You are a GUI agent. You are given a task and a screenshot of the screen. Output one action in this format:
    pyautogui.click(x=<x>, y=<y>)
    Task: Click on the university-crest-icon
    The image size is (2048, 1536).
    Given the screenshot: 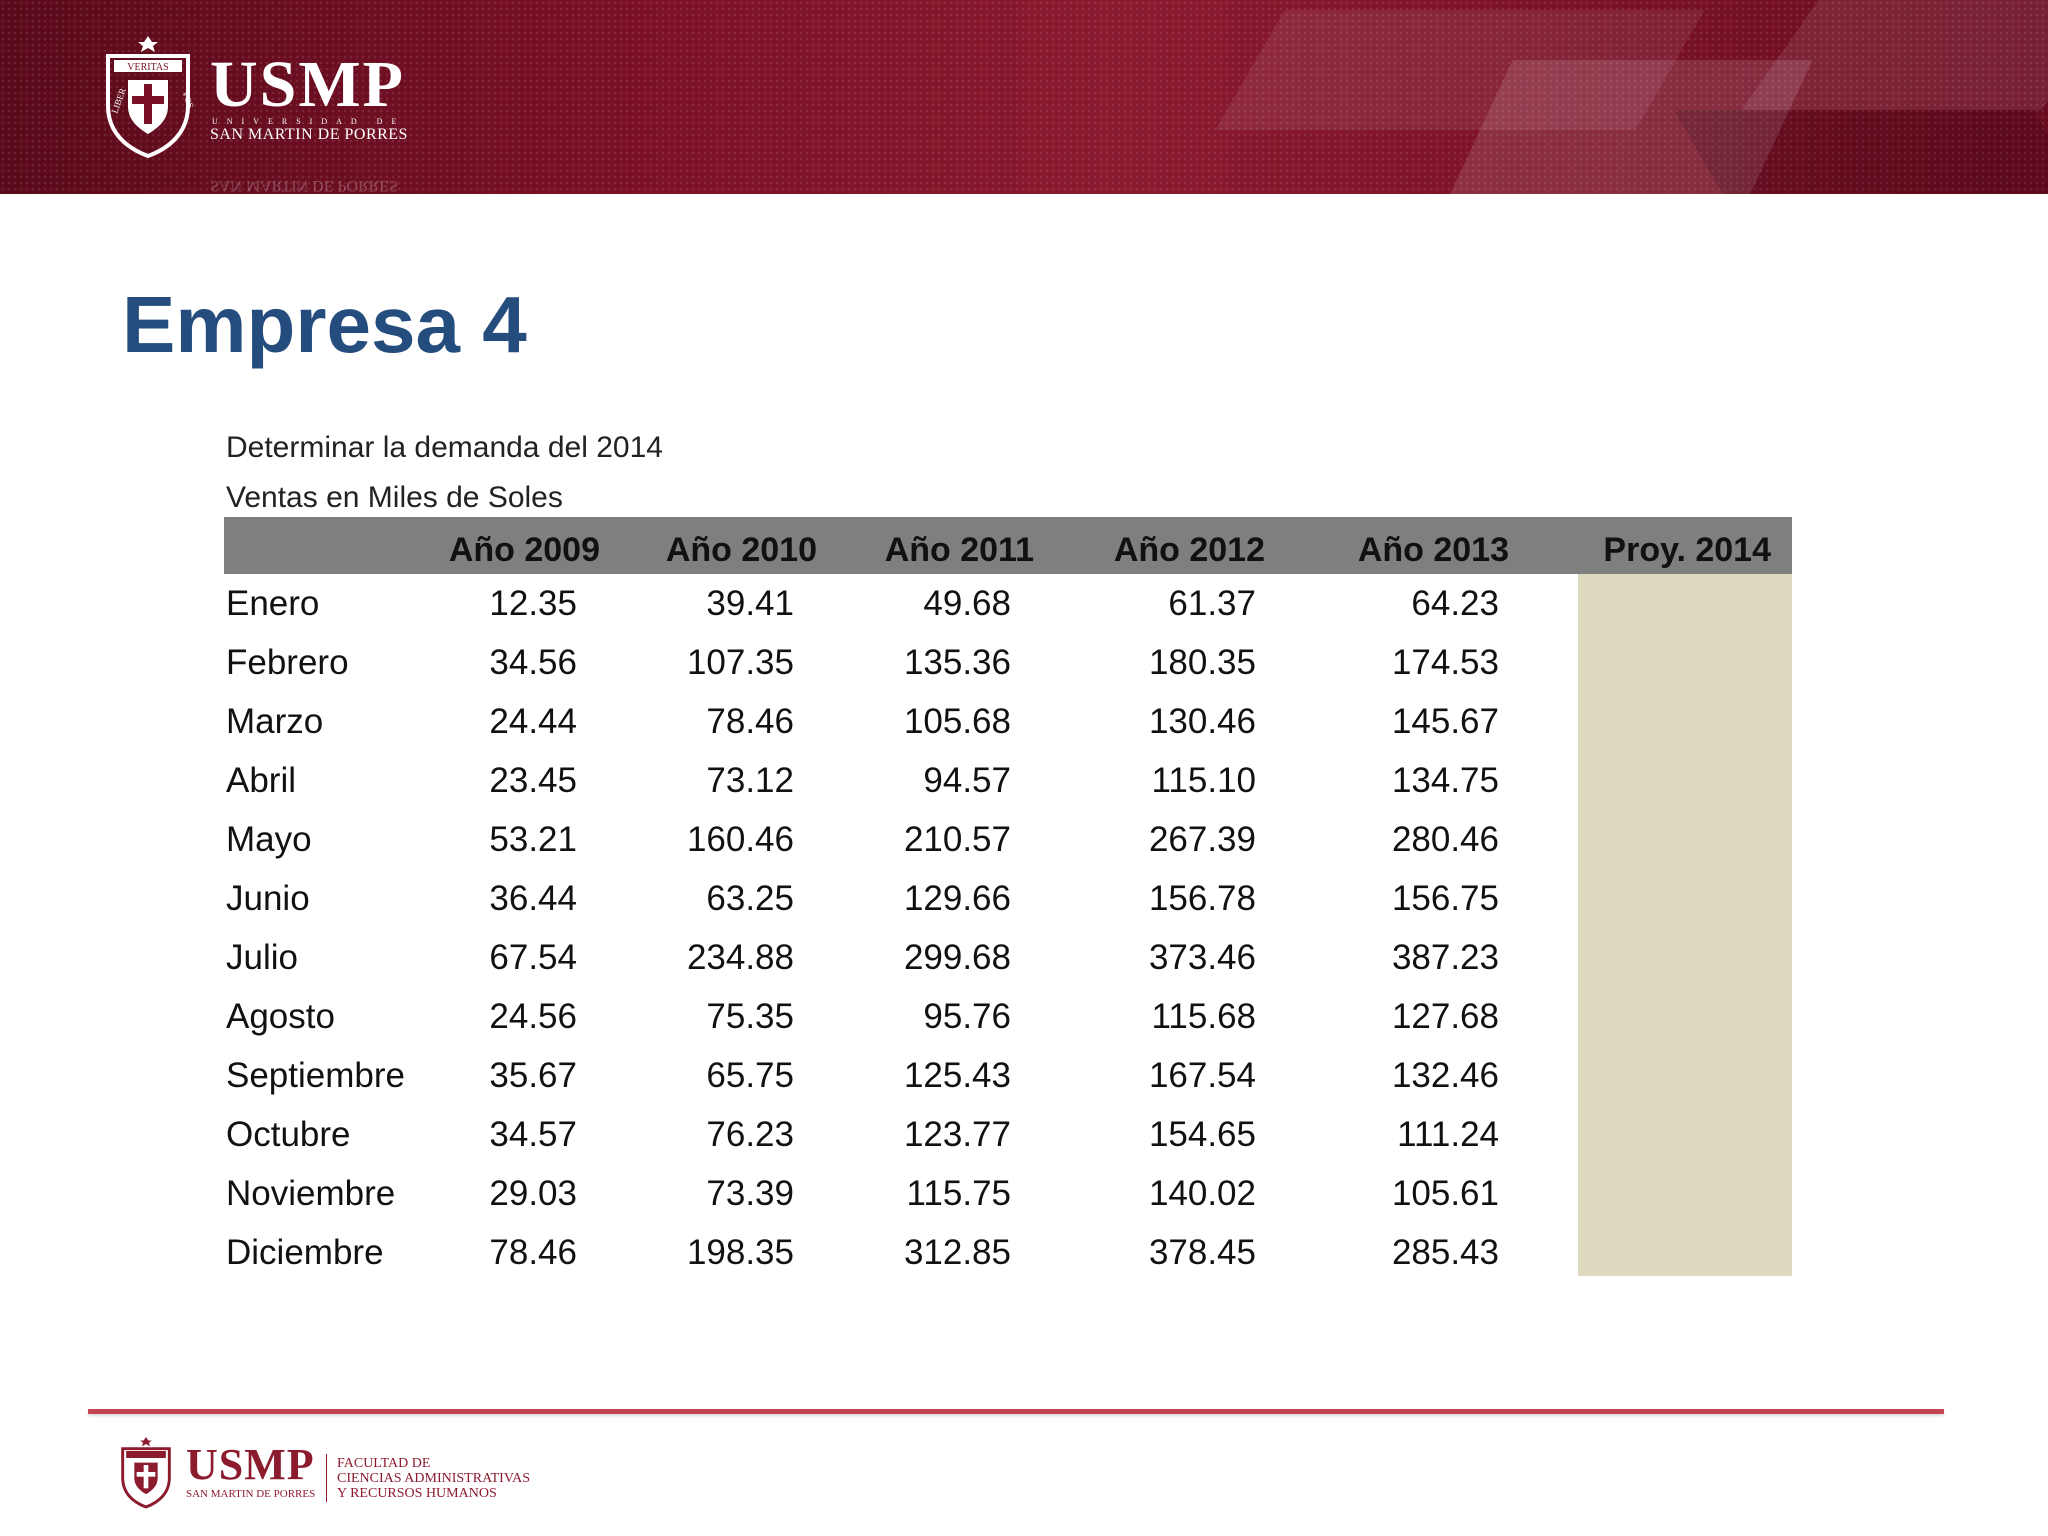 What is the action you would take?
    pyautogui.click(x=146, y=1473)
    